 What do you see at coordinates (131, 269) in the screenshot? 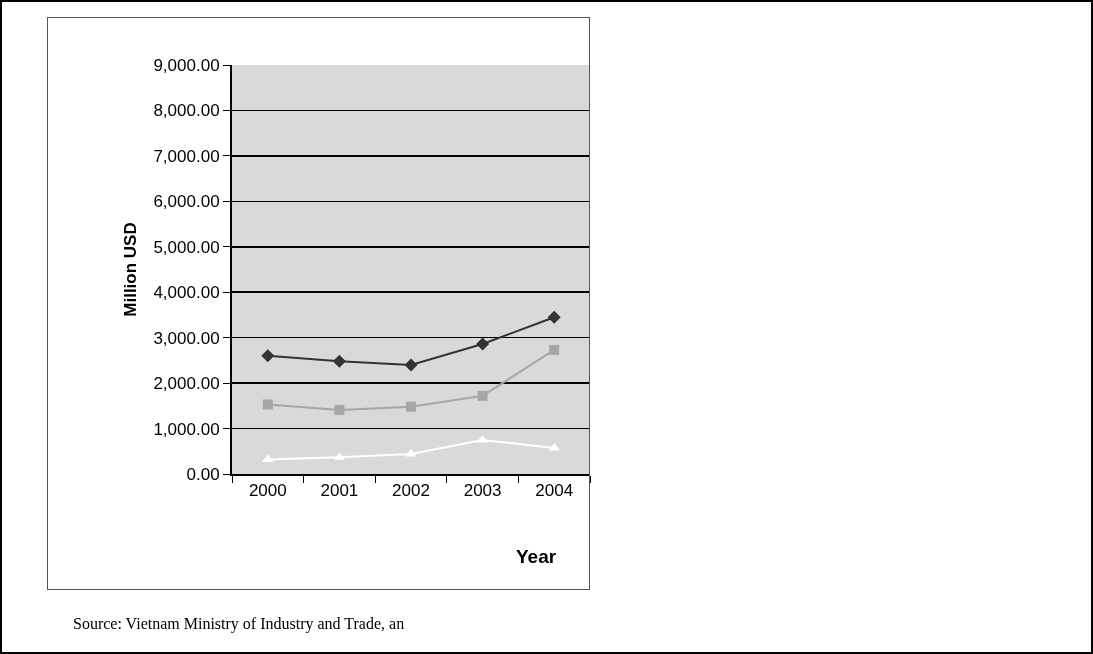
I see `y-axis-title: Million USD` at bounding box center [131, 269].